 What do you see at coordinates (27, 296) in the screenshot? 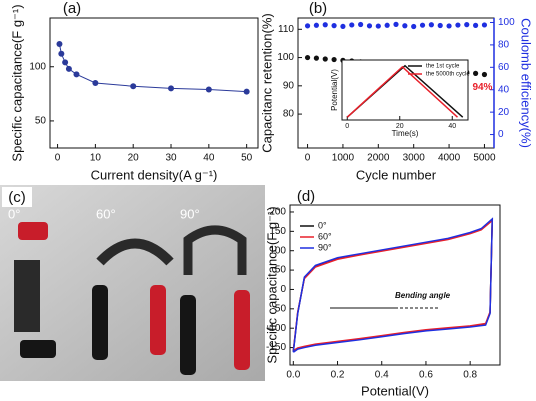
I see `device-flat` at bounding box center [27, 296].